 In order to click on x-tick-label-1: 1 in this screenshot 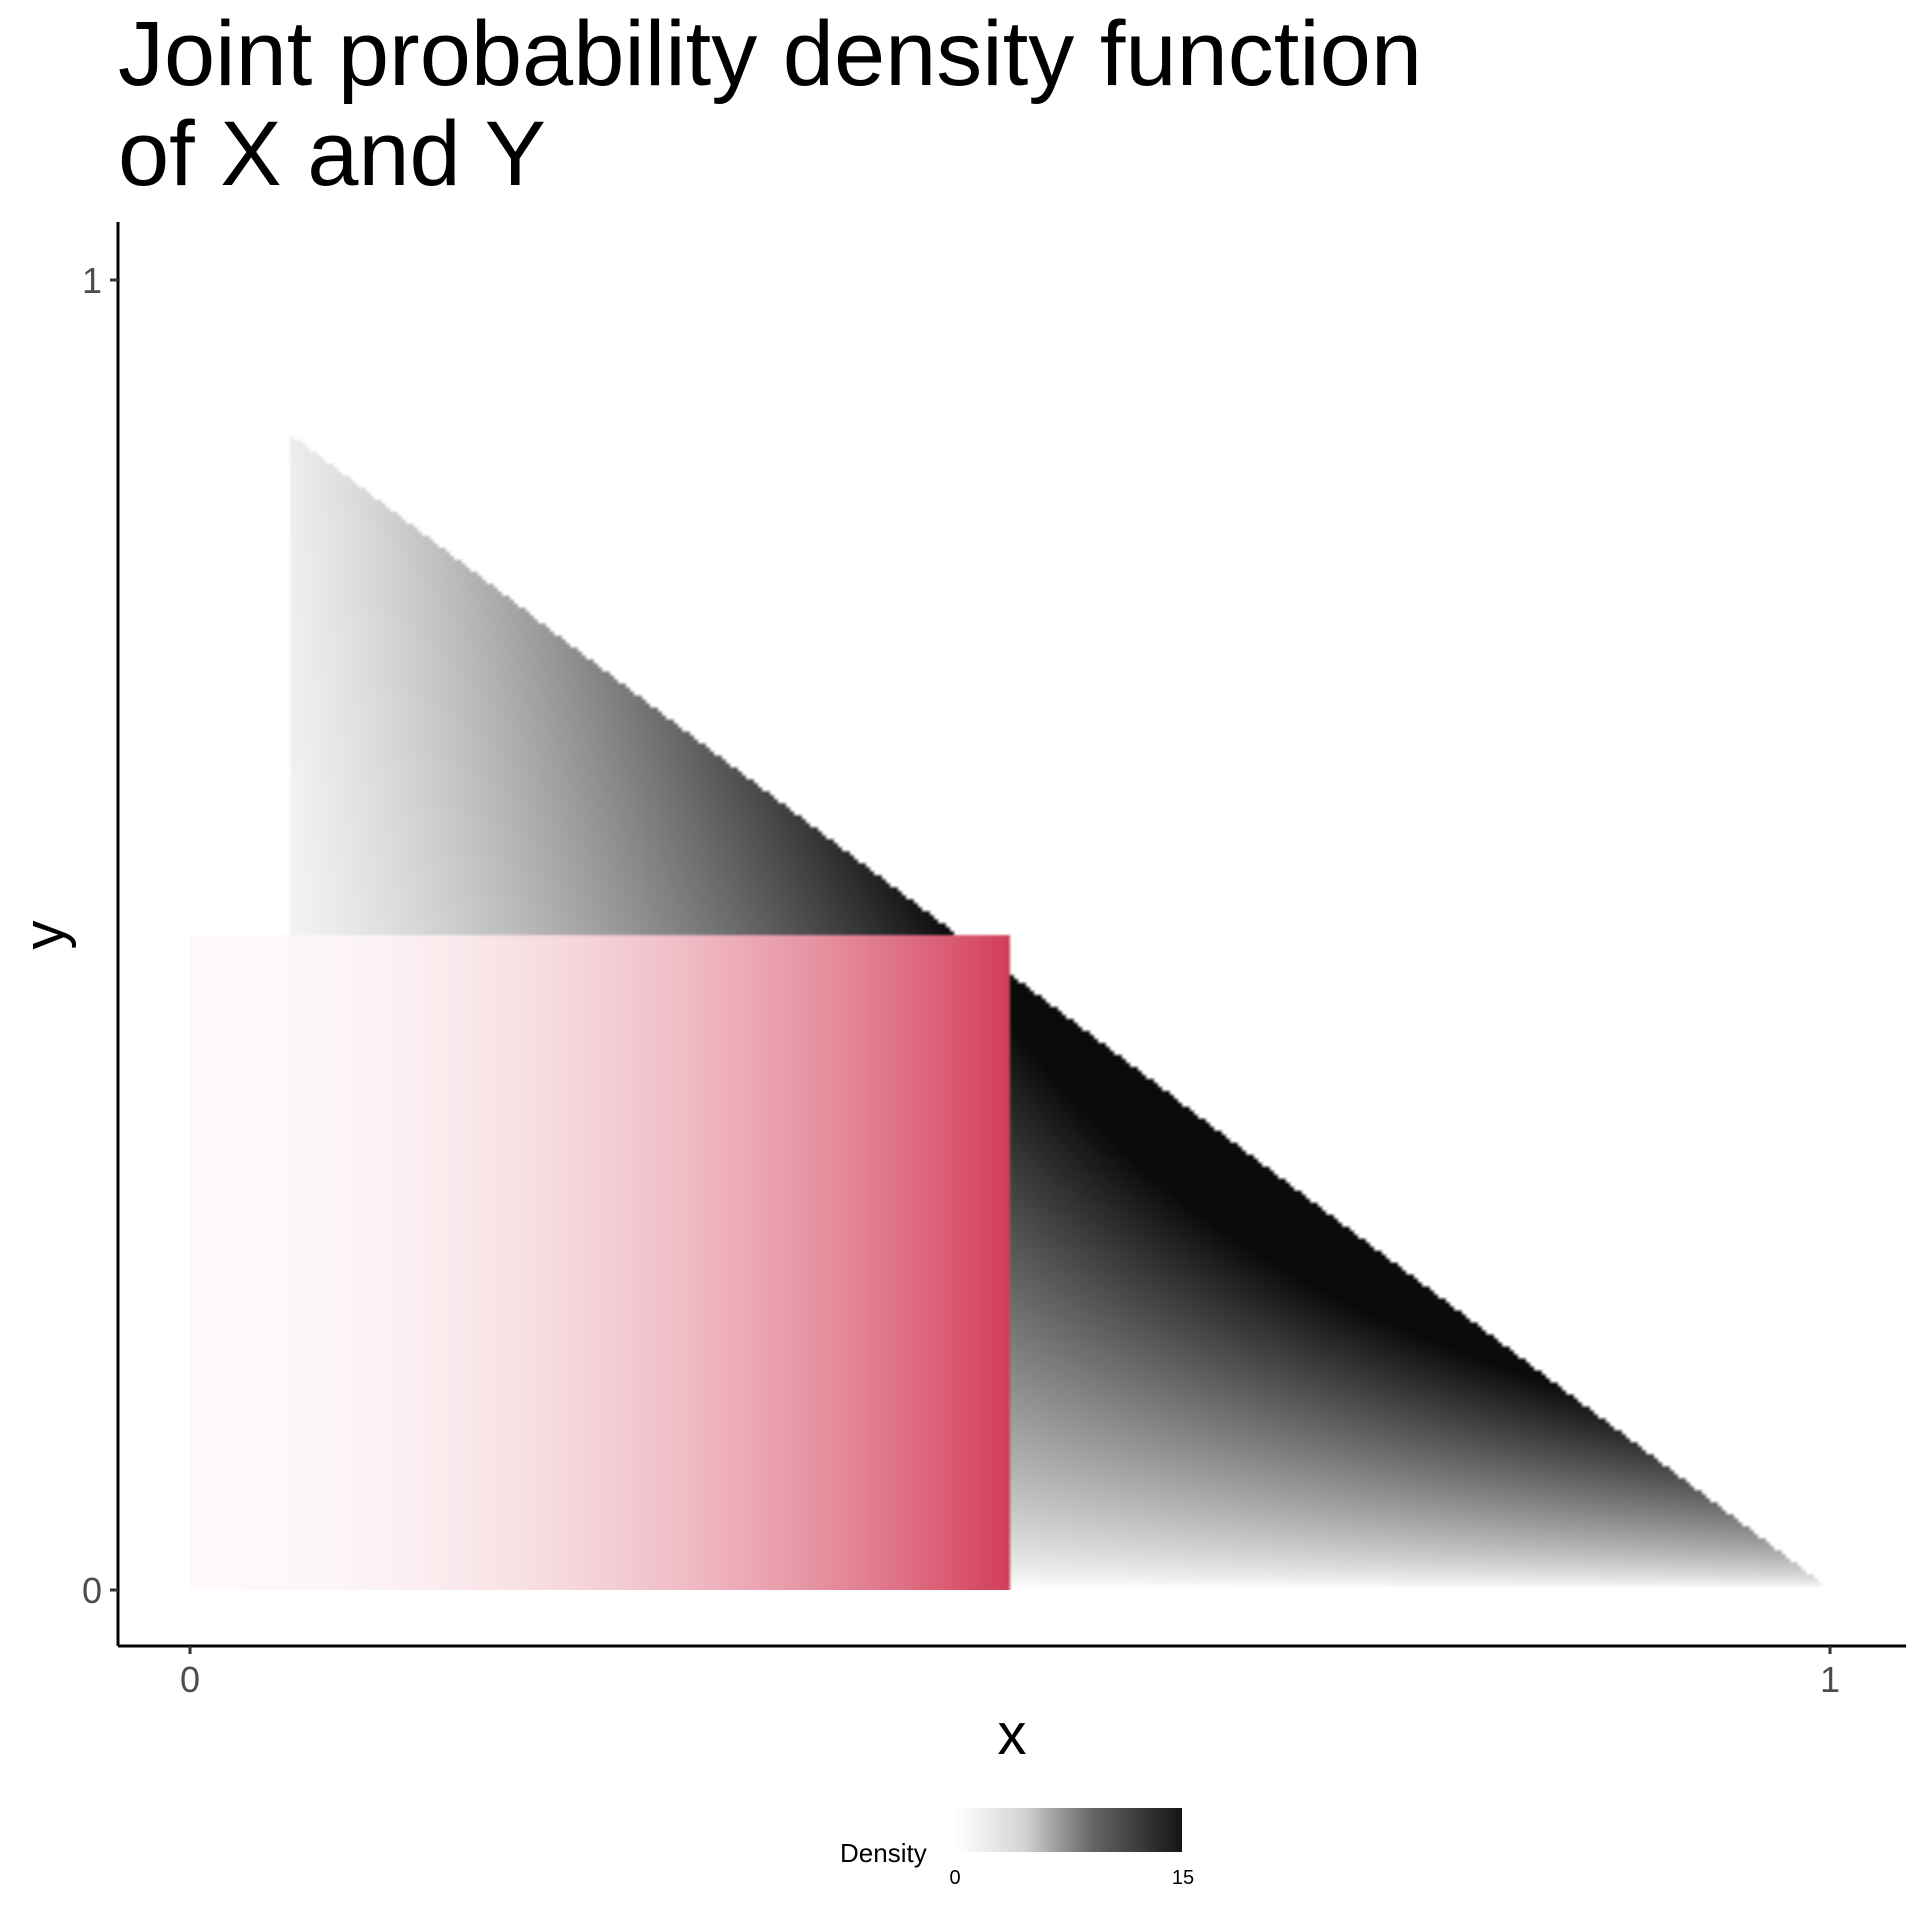, I will do `click(1830, 1679)`.